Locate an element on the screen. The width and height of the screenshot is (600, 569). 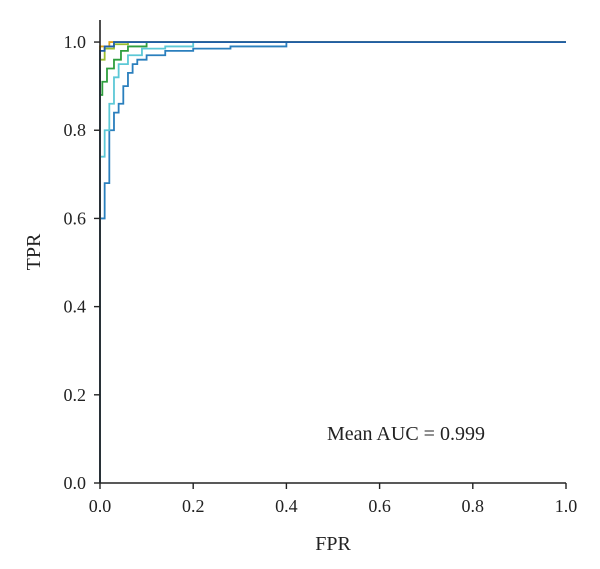
y-tick-label: 0.6 is located at coordinates (75, 218).